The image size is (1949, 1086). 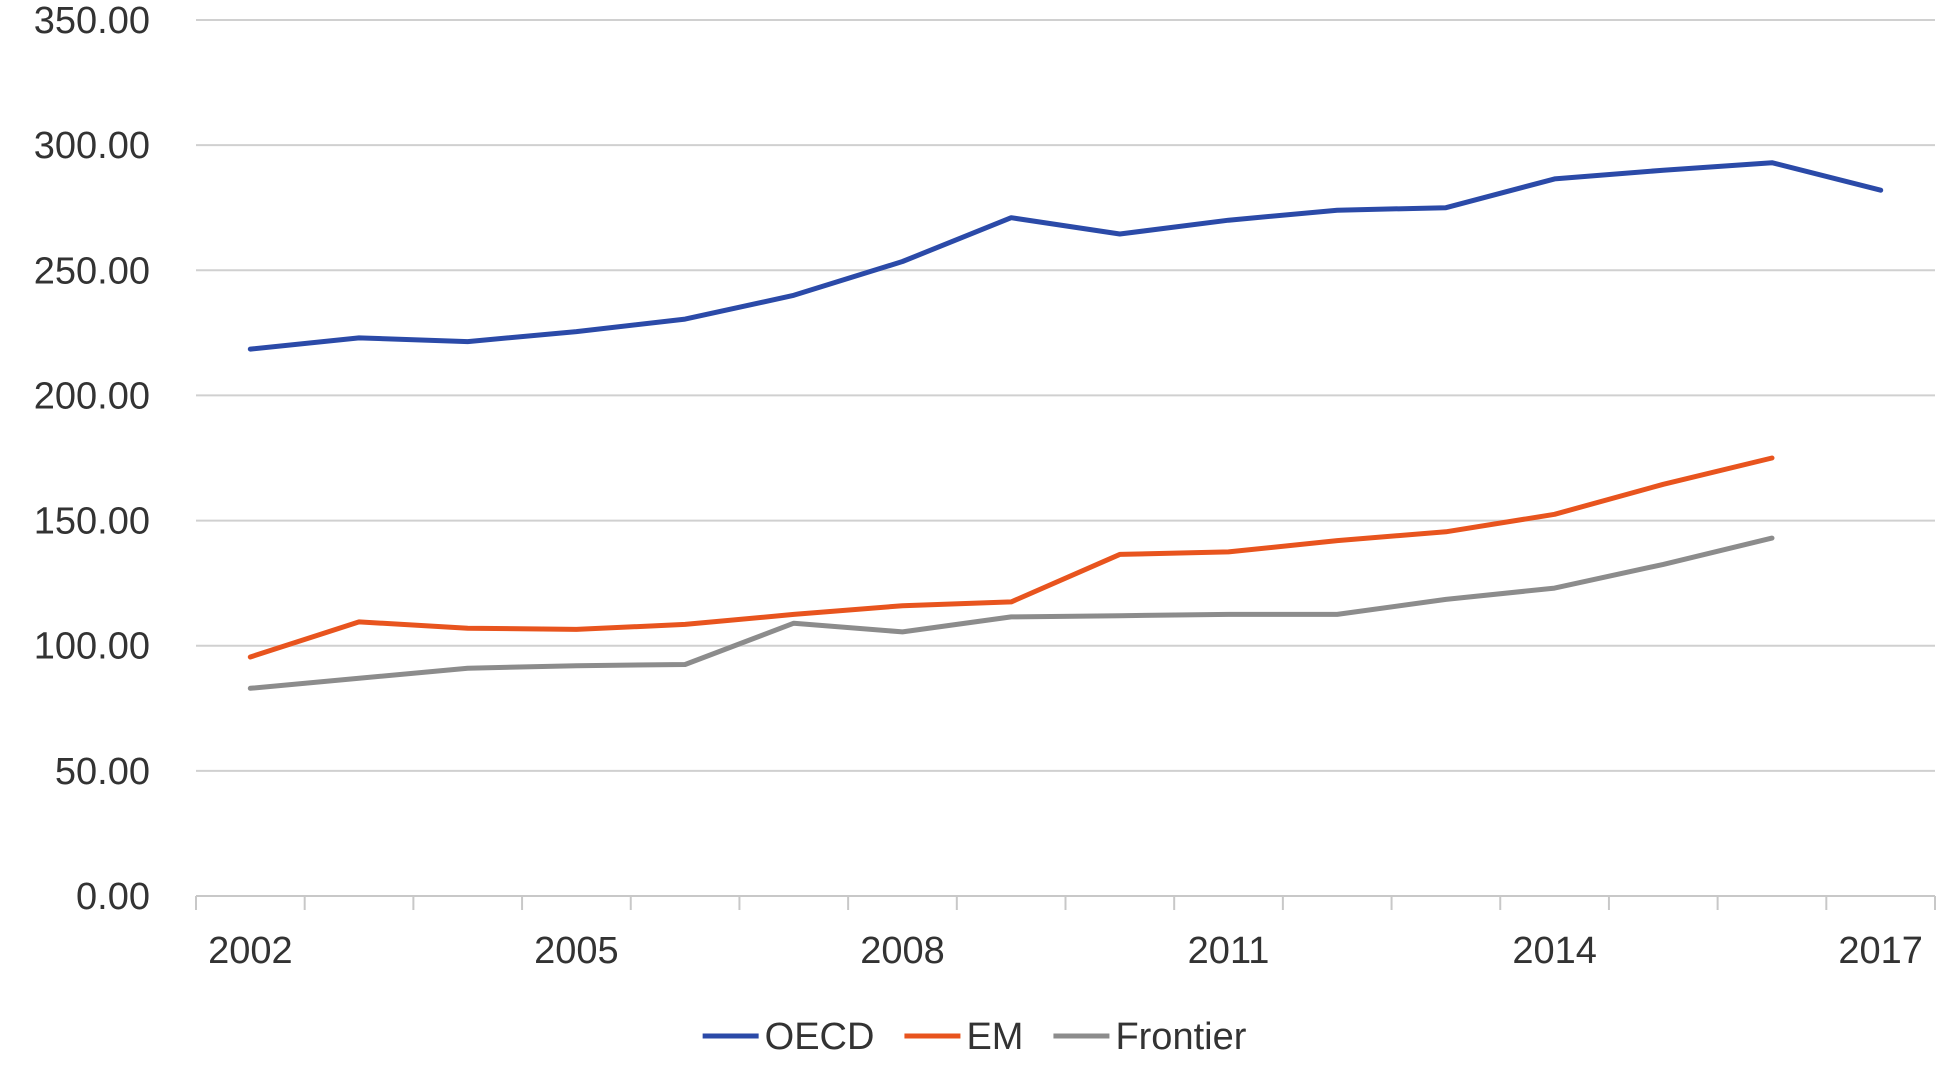 I want to click on series-line-oecd, so click(x=1065, y=256).